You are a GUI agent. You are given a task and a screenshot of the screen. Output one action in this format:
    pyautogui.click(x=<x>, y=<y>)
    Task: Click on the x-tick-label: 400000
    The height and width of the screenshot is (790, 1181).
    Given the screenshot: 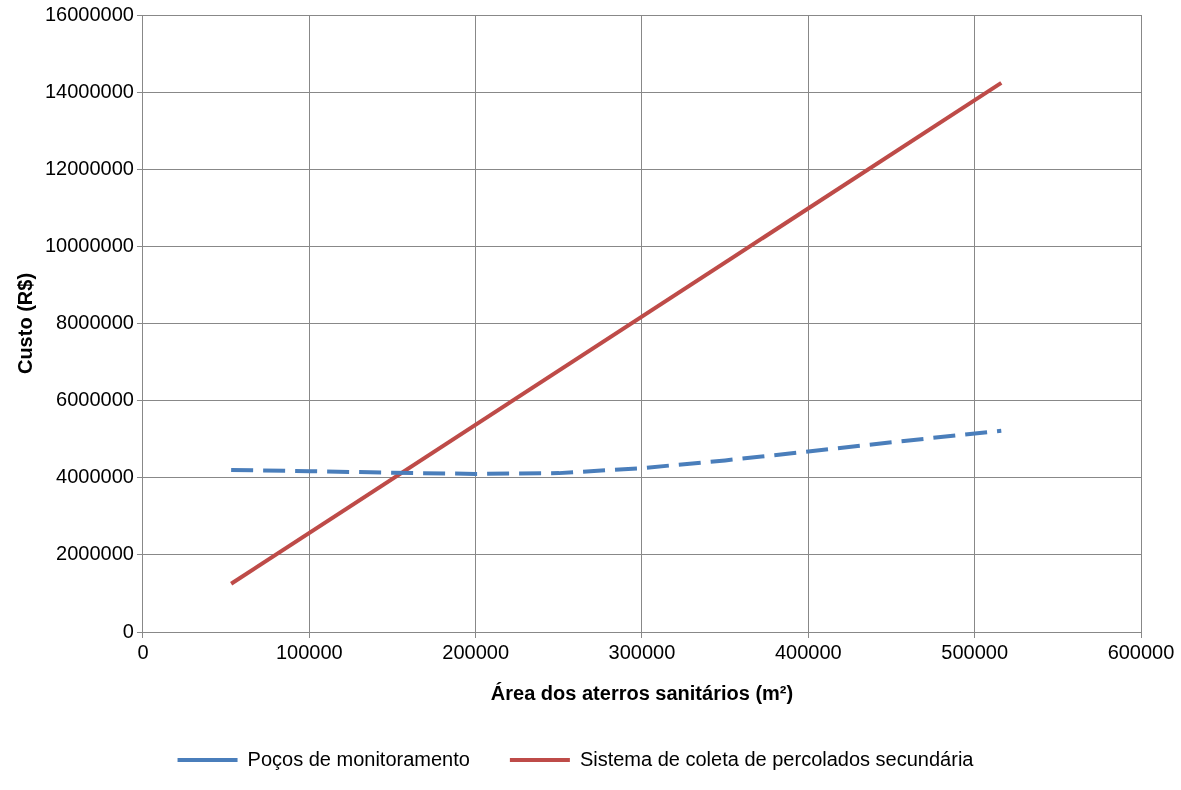 What is the action you would take?
    pyautogui.click(x=808, y=651)
    